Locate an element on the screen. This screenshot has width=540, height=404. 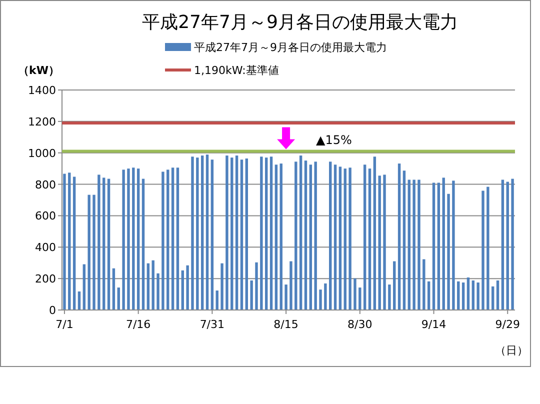
y-tick-label: 400 is located at coordinates (45, 247).